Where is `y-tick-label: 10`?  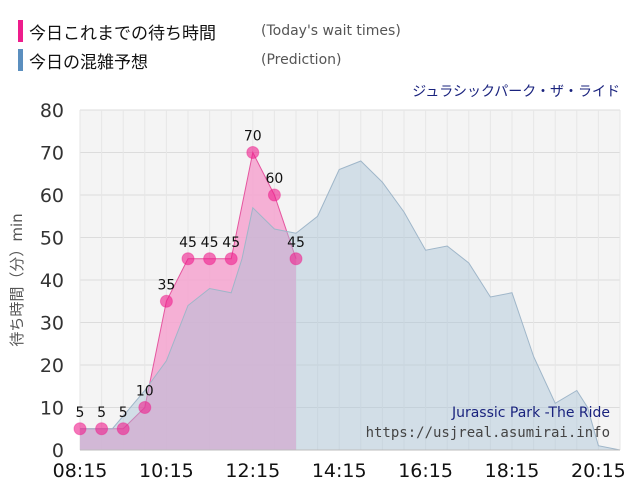 y-tick-label: 10 is located at coordinates (52, 409).